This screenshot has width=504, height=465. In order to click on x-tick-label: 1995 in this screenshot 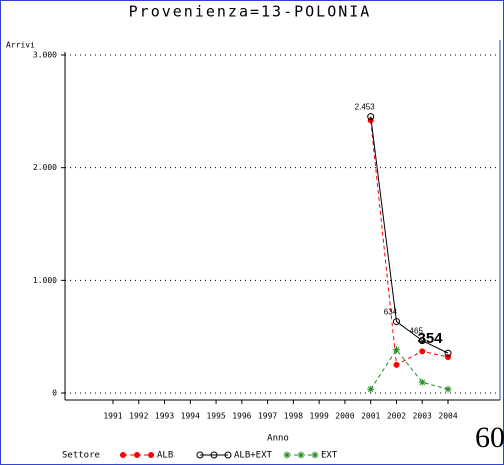, I will do `click(215, 416)`.